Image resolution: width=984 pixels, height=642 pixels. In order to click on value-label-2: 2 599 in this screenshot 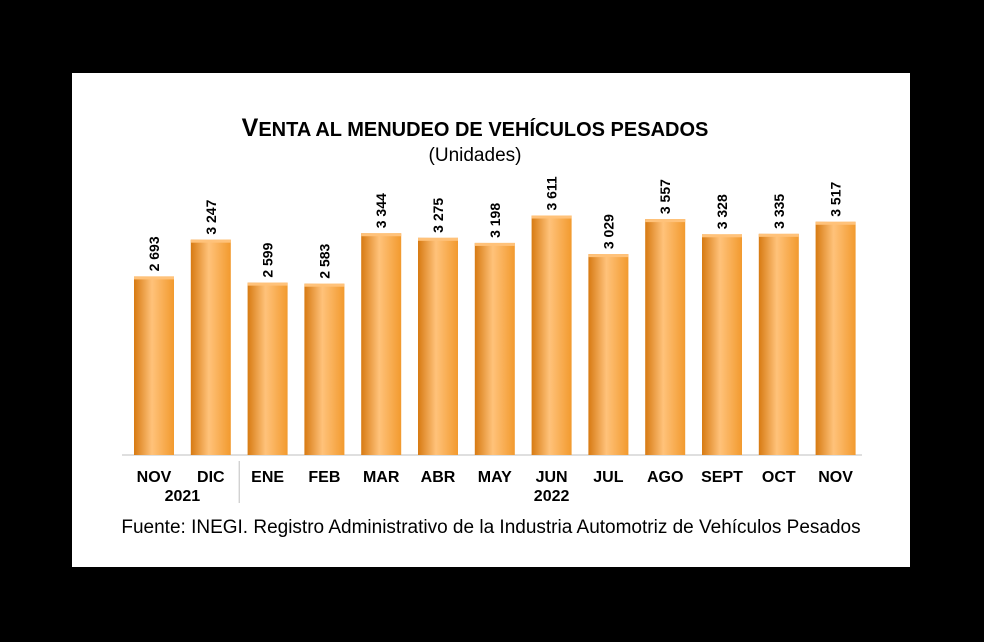, I will do `click(268, 259)`.